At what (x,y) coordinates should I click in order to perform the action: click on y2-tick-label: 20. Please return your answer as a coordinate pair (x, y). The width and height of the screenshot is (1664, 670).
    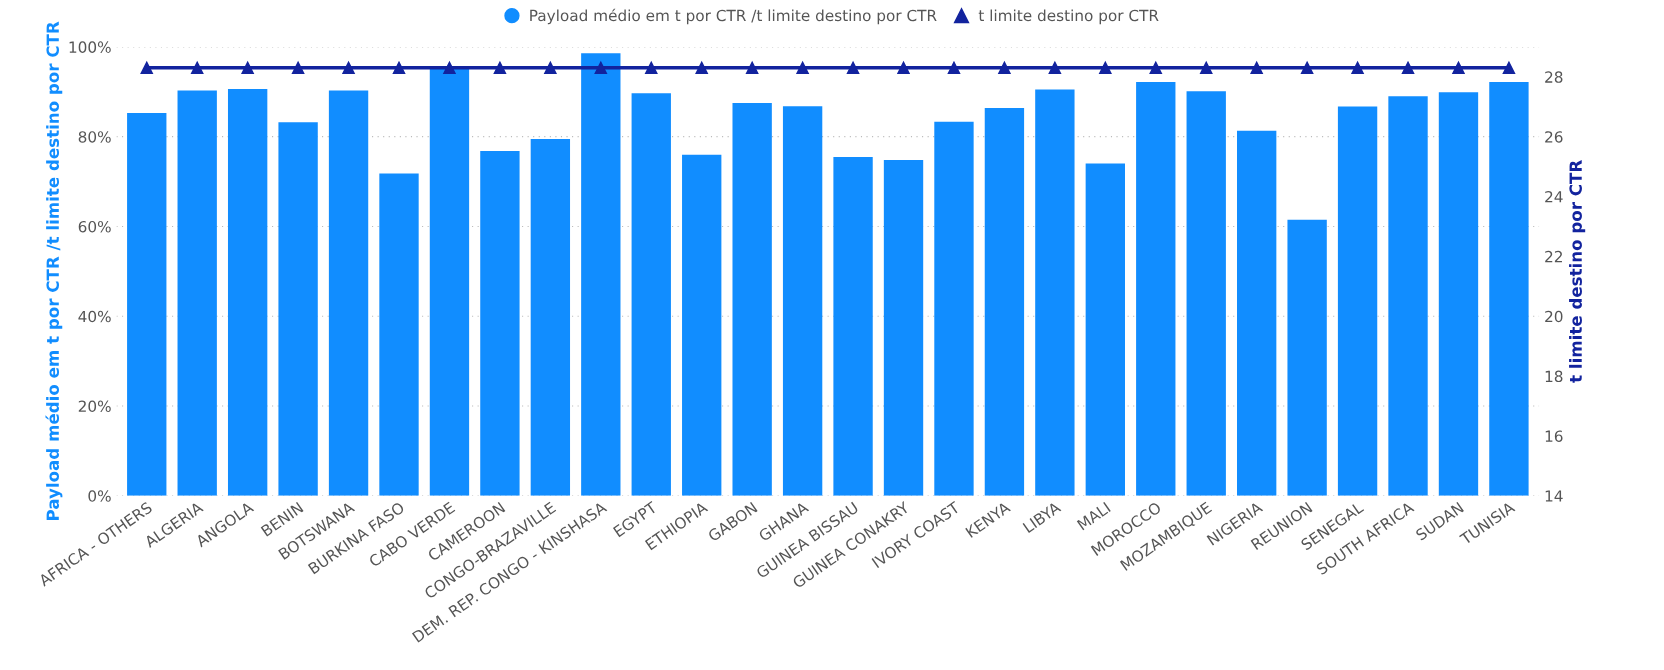
    Looking at the image, I should click on (1554, 316).